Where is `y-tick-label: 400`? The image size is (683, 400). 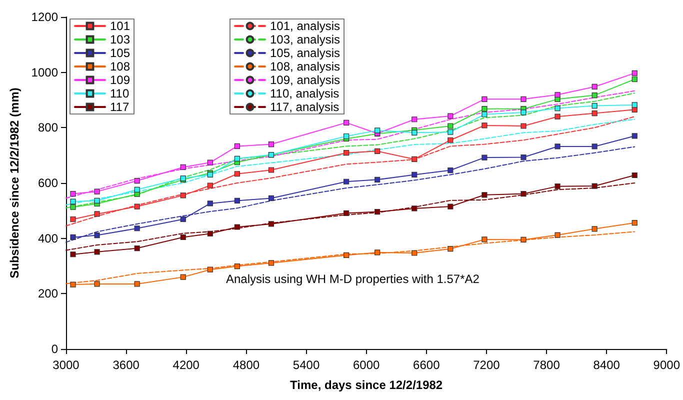 y-tick-label: 400 is located at coordinates (48, 238).